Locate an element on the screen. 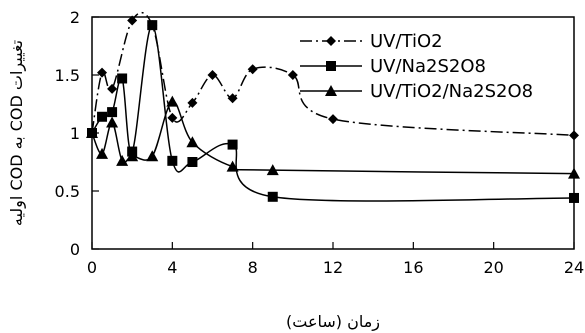 The height and width of the screenshot is (333, 585). y-tick-label: 1.5 is located at coordinates (67, 75).